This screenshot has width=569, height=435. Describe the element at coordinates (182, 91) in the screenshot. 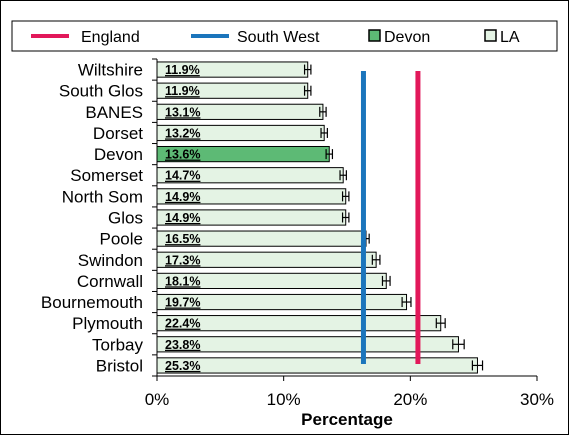

I see `data-label-south-glos: 11.9%` at that location.